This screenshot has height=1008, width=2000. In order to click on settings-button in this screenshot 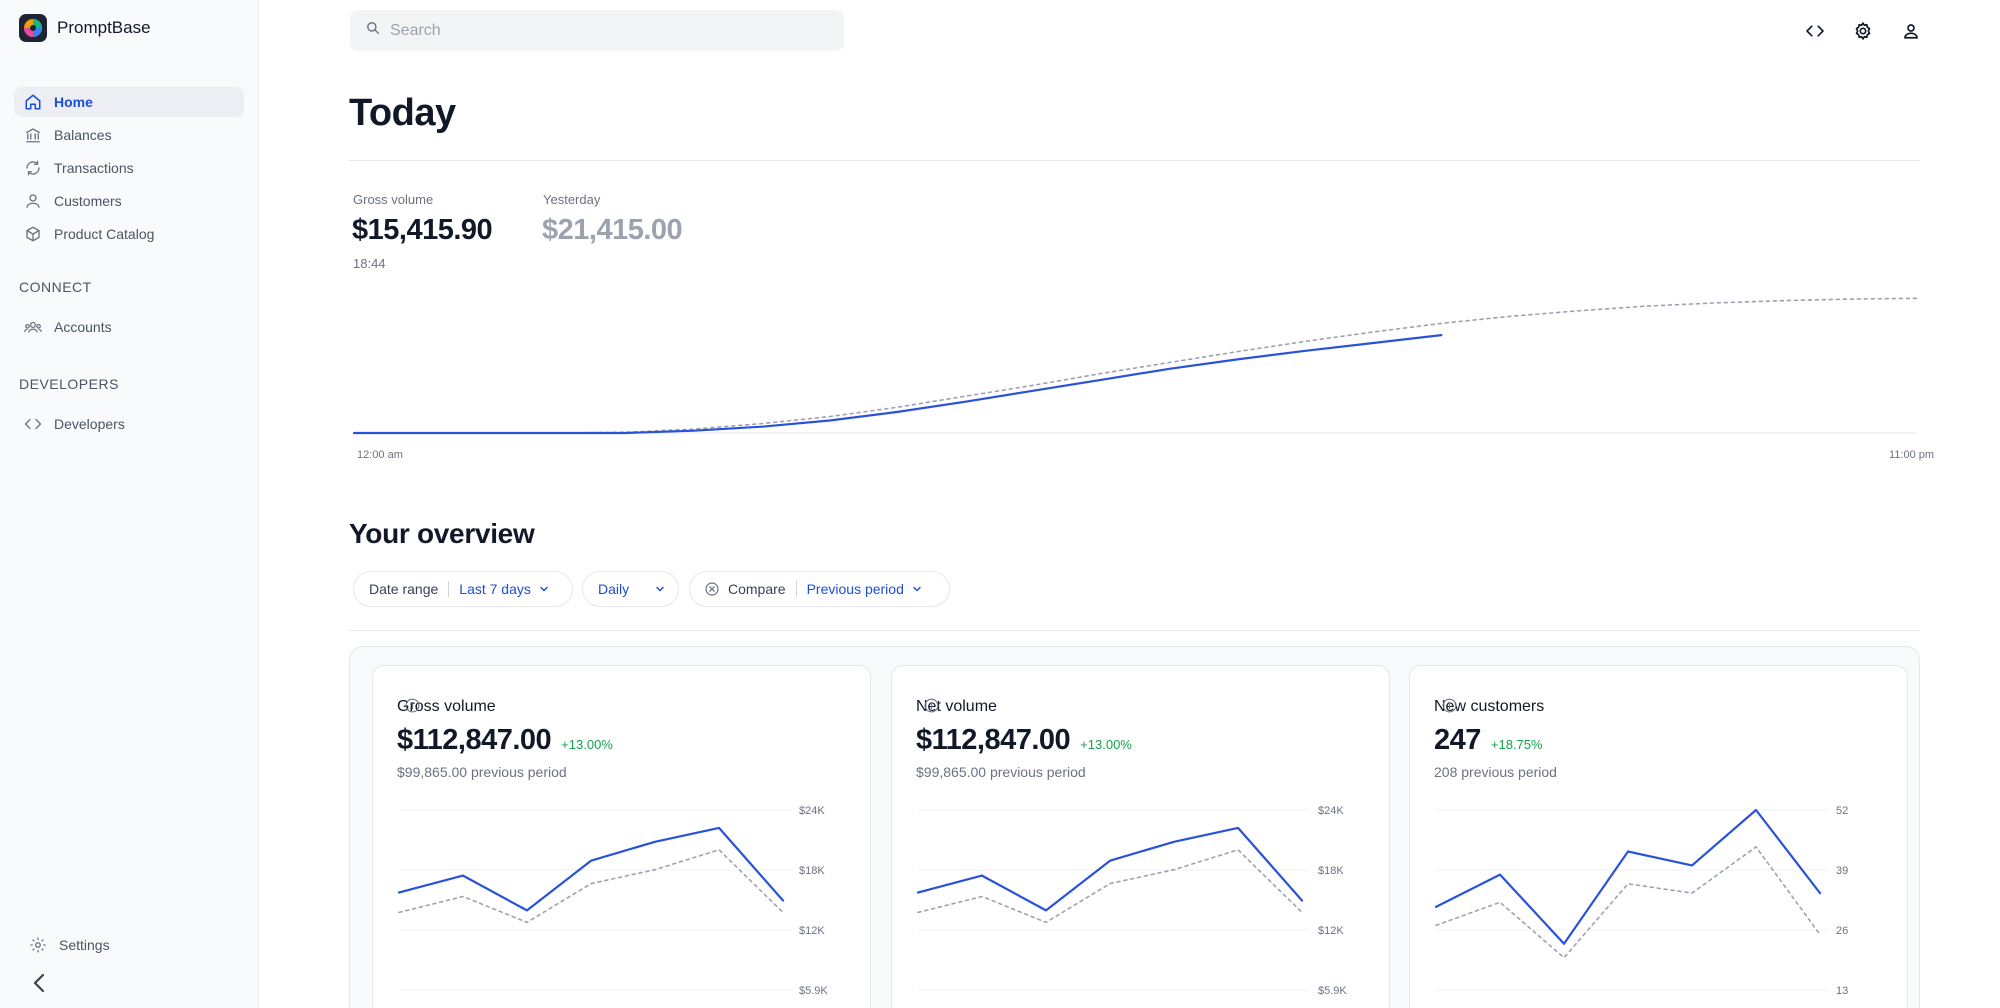, I will do `click(1863, 31)`.